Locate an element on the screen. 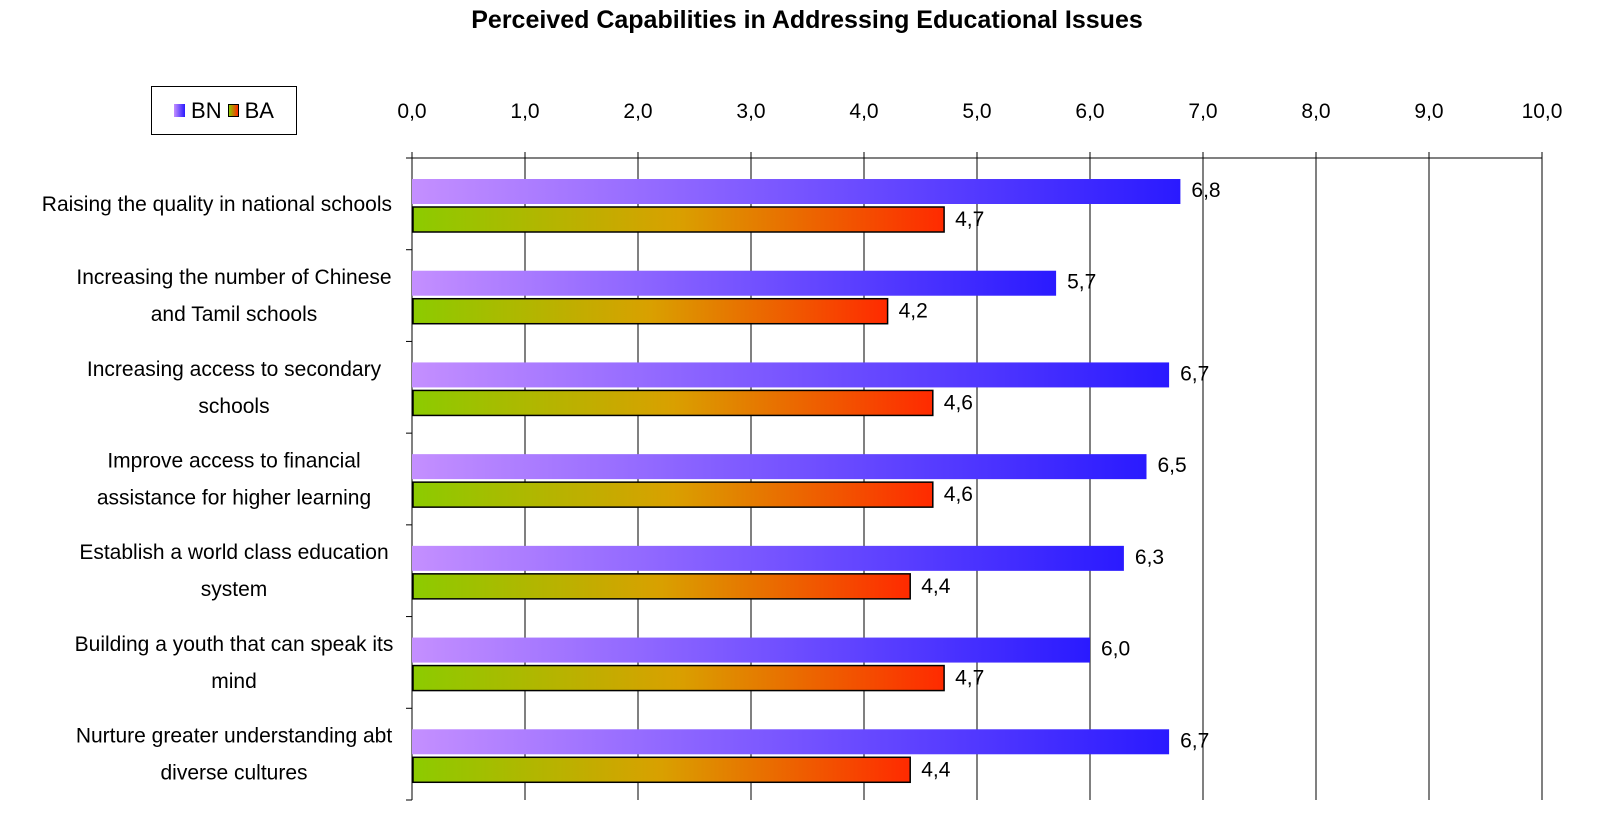 The height and width of the screenshot is (824, 1614). legend-swatch-bn is located at coordinates (180, 110).